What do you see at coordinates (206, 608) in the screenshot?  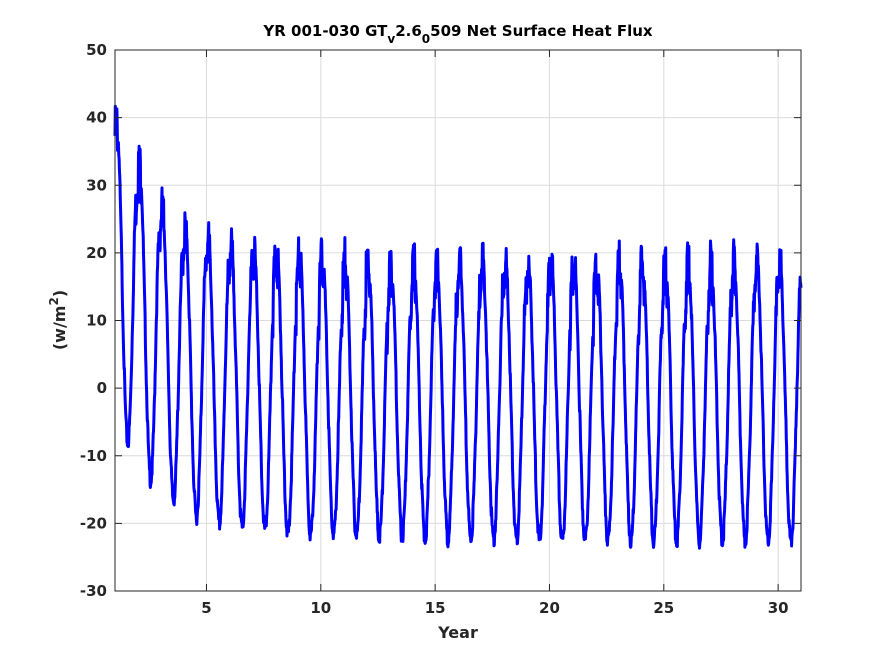 I see `x-tick-label: 5` at bounding box center [206, 608].